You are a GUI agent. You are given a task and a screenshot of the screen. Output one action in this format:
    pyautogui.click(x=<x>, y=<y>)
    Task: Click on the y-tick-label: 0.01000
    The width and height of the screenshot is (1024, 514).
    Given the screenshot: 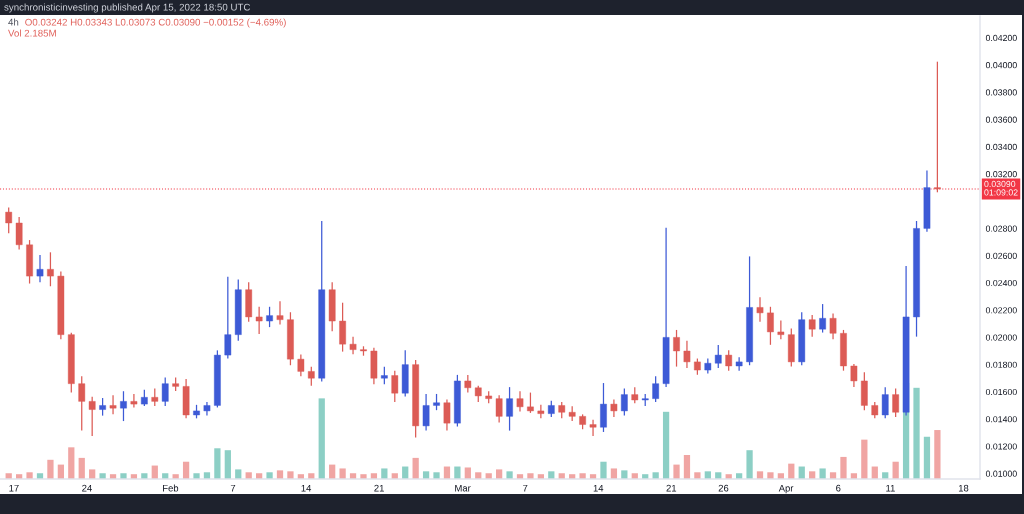 What is the action you would take?
    pyautogui.click(x=1001, y=473)
    